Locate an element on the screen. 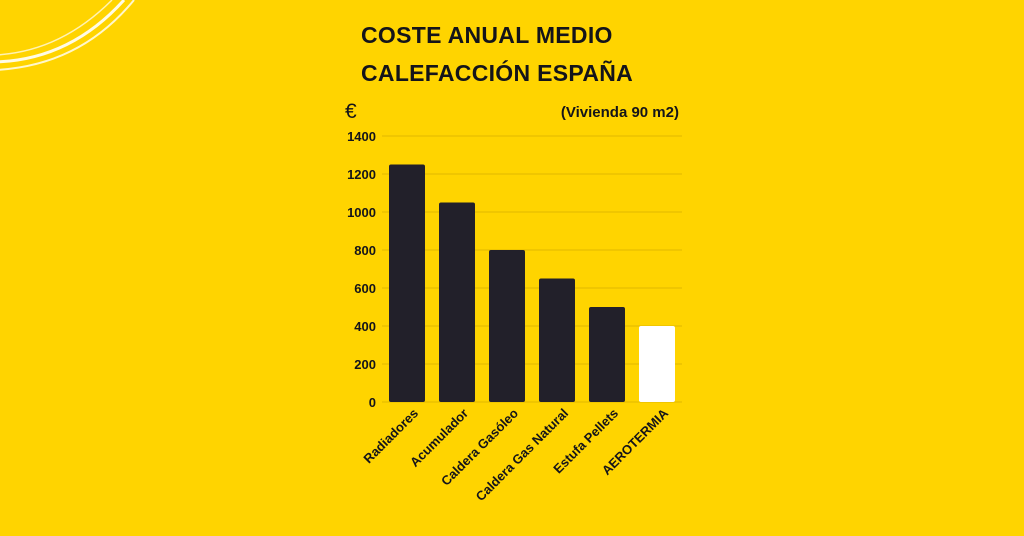  x-tick-label: Caldera Gas Natural is located at coordinates (522, 455).